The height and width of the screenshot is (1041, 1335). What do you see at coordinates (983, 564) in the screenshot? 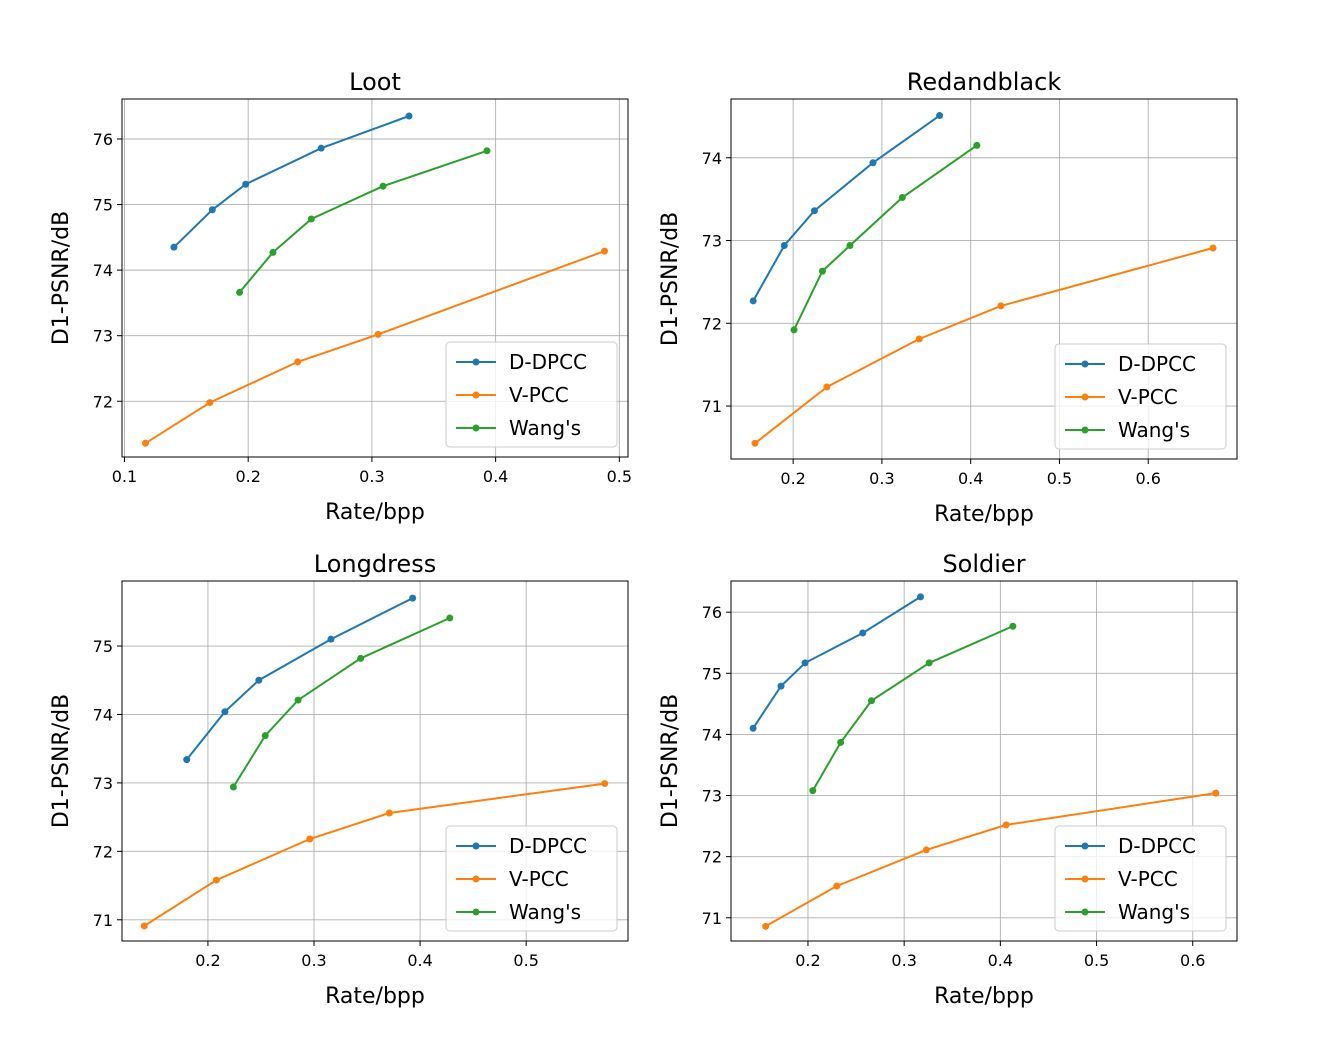
I see `chart-title: Soldier` at bounding box center [983, 564].